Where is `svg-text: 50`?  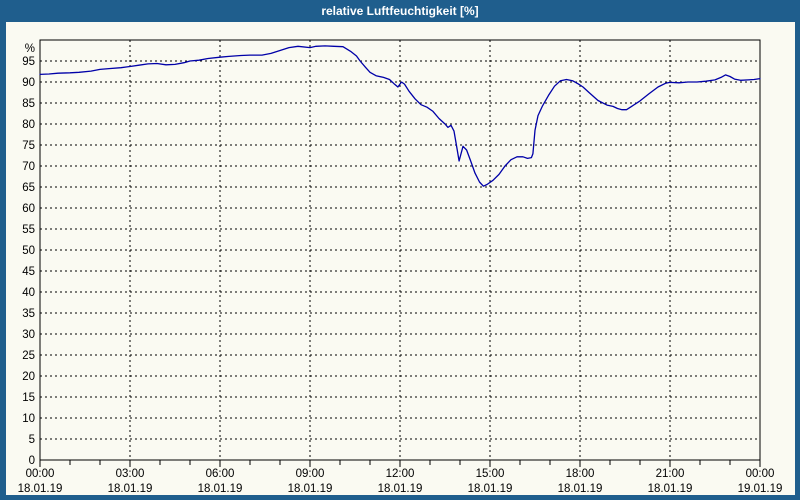
svg-text: 50 is located at coordinates (28, 251).